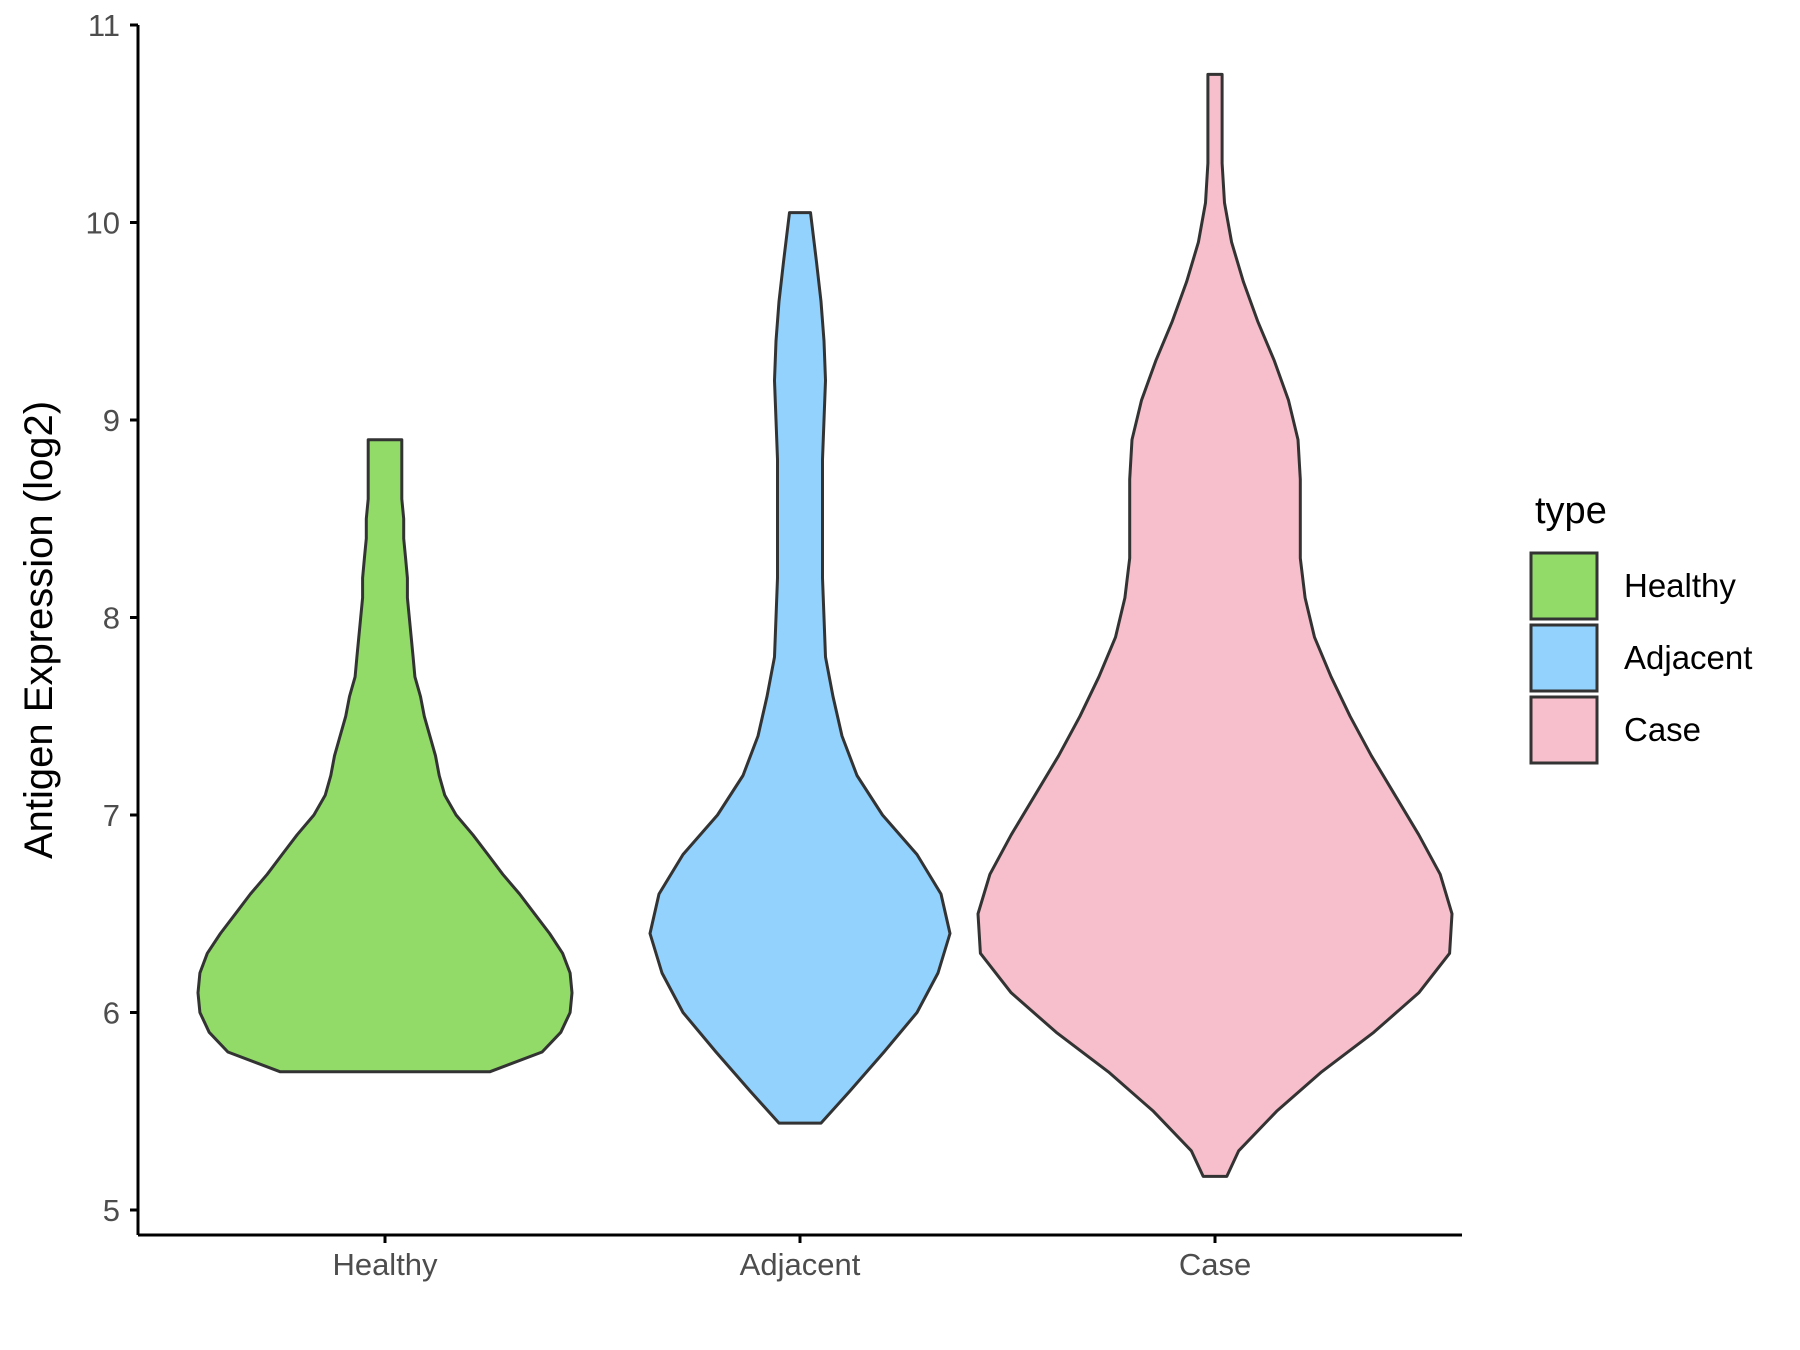  I want to click on y-tick-label: 6, so click(111, 1013).